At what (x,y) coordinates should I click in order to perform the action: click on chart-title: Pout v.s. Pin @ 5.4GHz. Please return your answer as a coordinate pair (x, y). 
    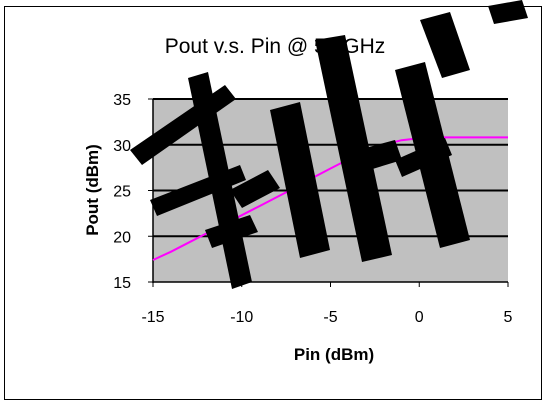
    Looking at the image, I should click on (275, 46).